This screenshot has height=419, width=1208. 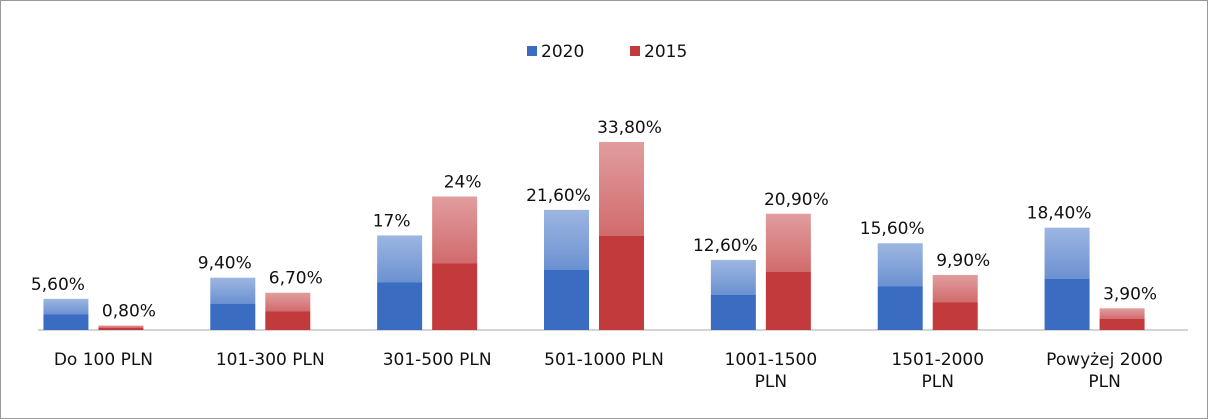 I want to click on value-label: 24%, so click(x=463, y=183).